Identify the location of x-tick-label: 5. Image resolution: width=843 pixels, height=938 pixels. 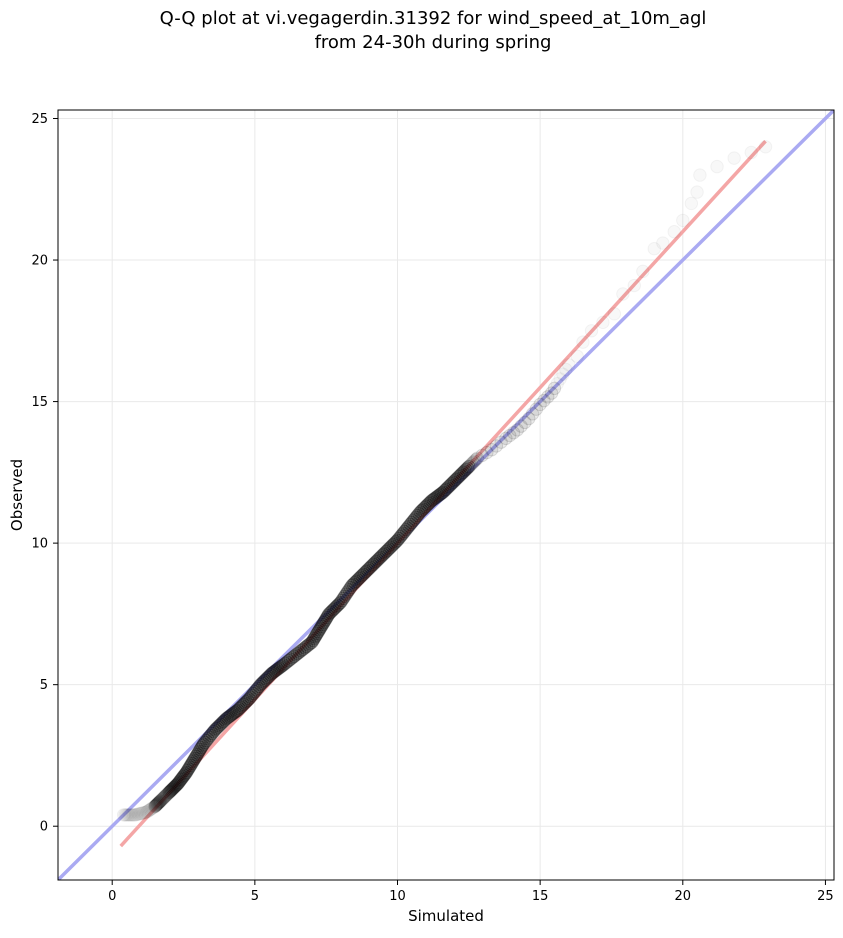
(255, 896).